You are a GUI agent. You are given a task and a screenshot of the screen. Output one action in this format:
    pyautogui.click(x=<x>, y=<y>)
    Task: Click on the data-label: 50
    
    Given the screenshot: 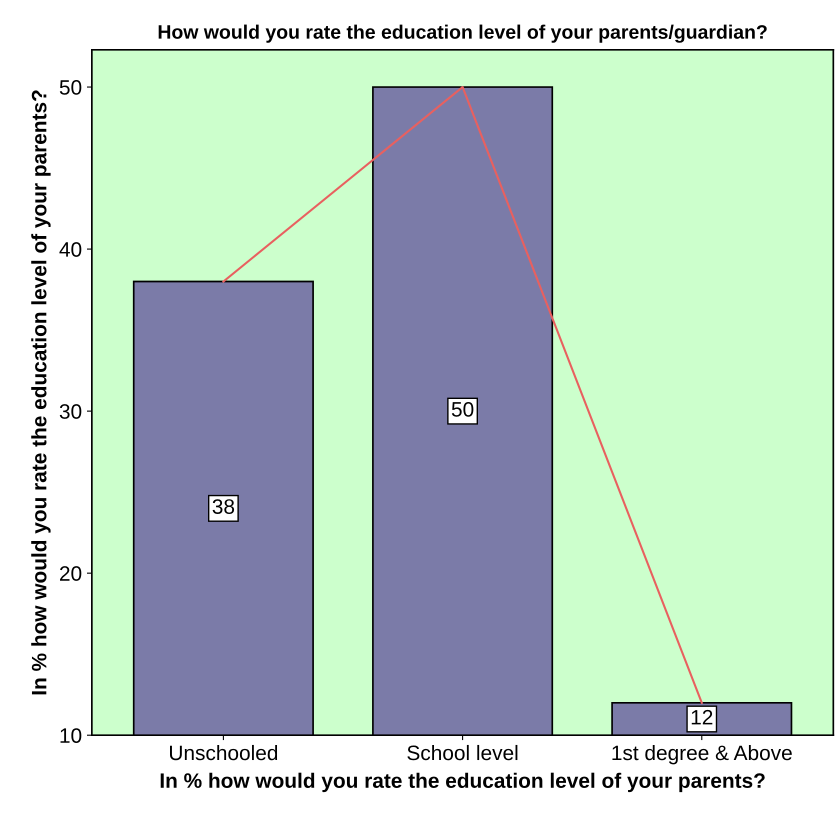 What is the action you would take?
    pyautogui.click(x=463, y=409)
    